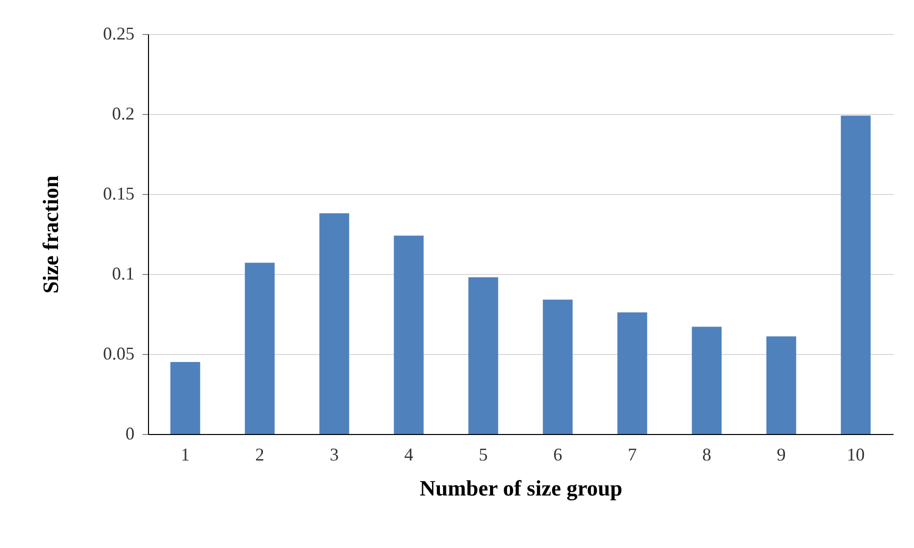 Image resolution: width=914 pixels, height=548 pixels. I want to click on y-tick-label: 0.15, so click(118, 194).